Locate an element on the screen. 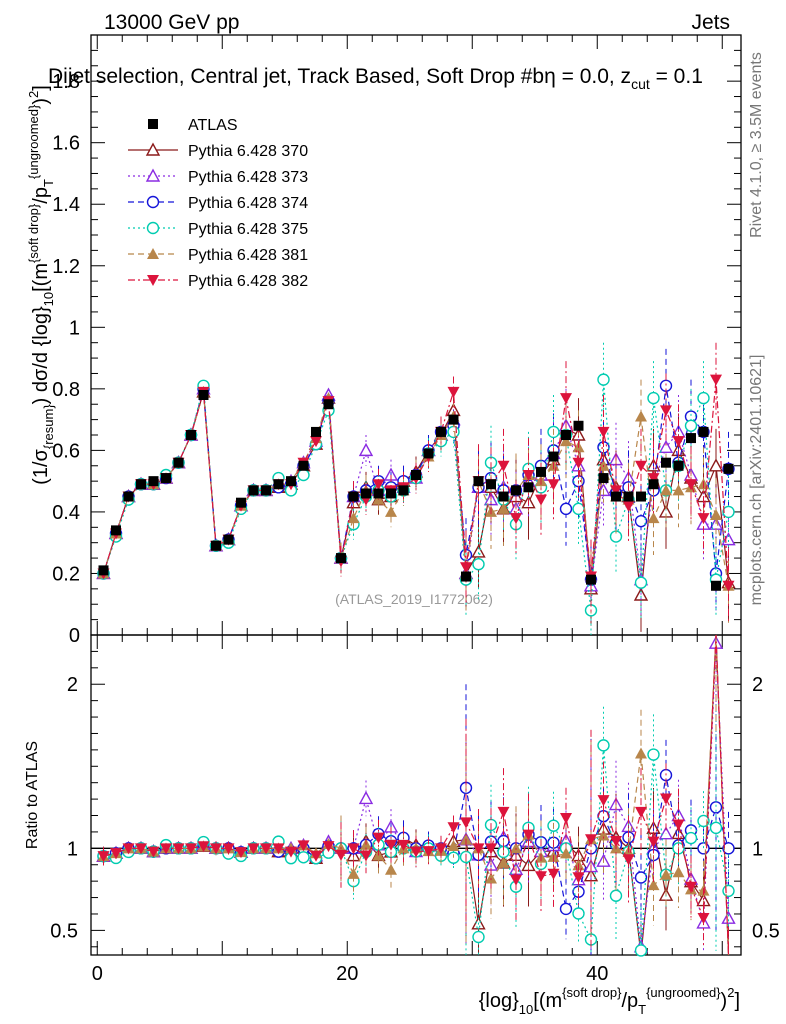  analysis-watermark: (ATLAS_2019_I1772062) is located at coordinates (414, 599).